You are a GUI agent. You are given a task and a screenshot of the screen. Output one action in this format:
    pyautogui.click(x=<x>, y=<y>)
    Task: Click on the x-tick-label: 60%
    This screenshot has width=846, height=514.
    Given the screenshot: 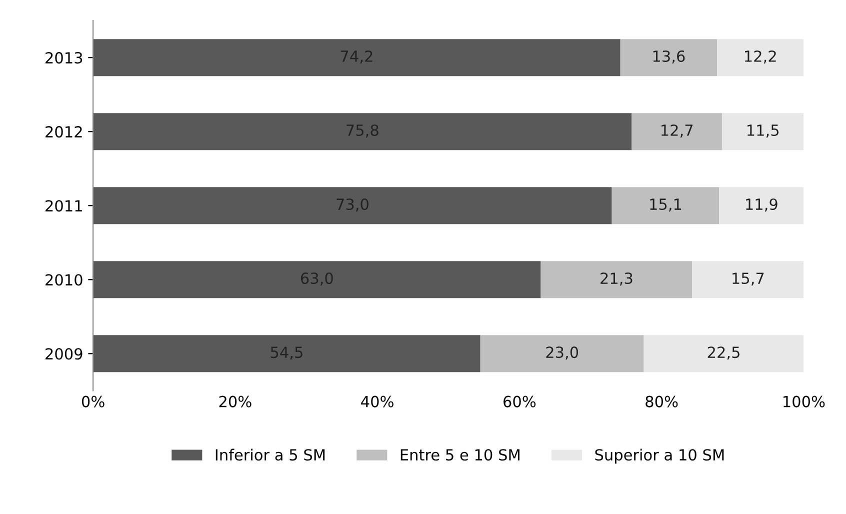 What is the action you would take?
    pyautogui.click(x=520, y=402)
    